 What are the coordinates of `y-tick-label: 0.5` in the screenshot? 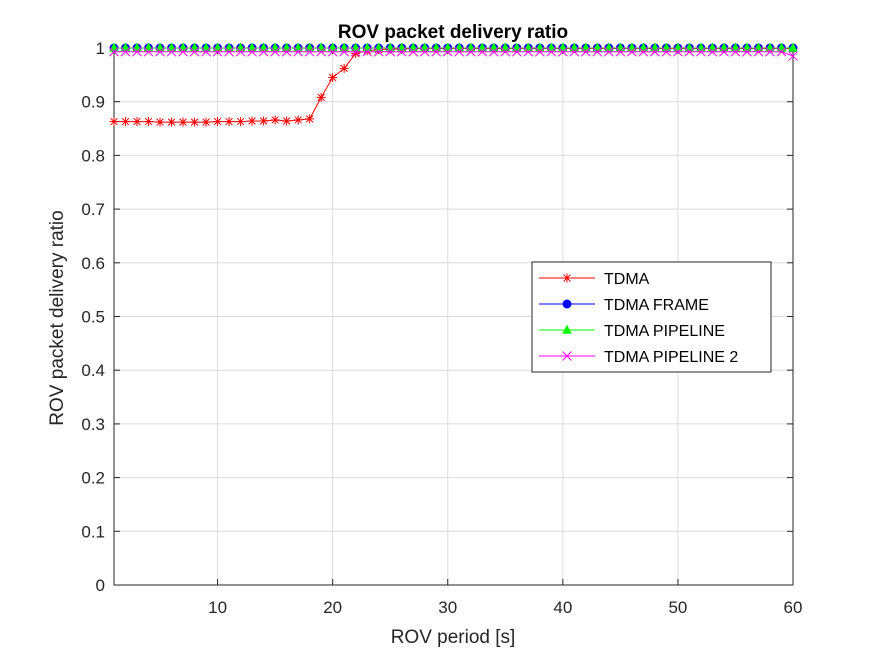 It's located at (93, 317).